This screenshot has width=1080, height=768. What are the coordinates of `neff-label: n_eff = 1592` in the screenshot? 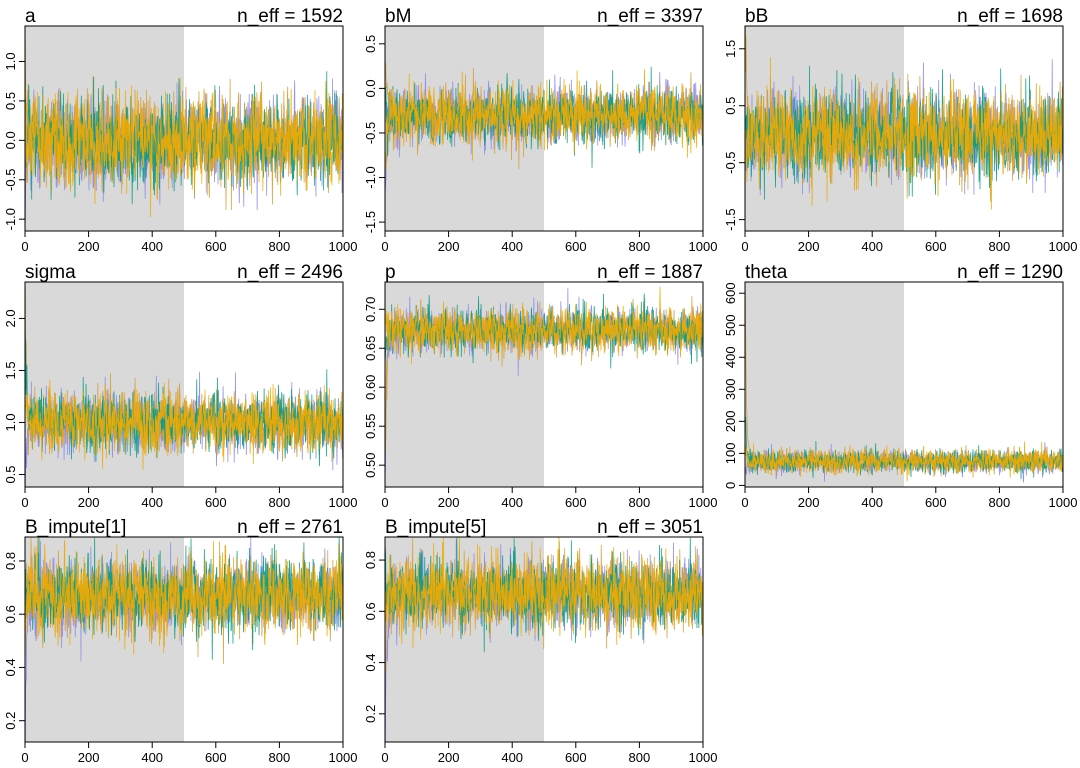 It's located at (290, 16).